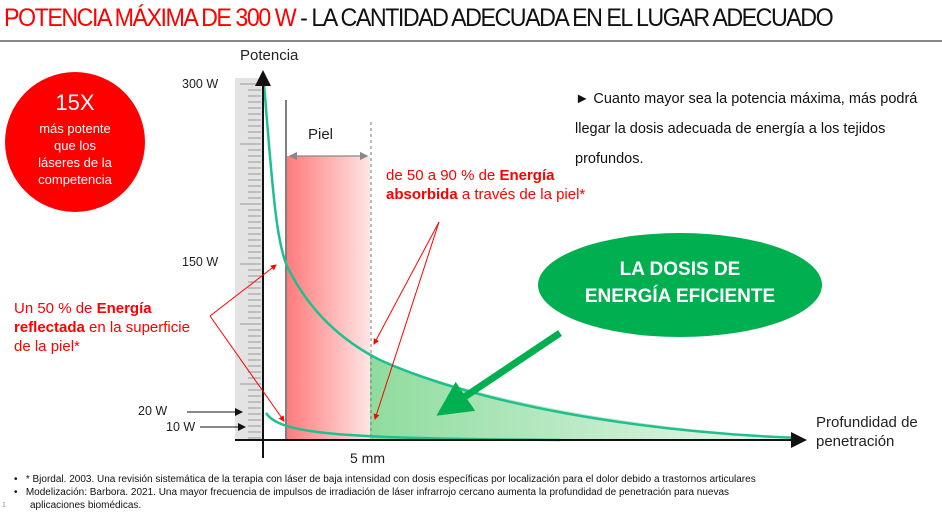  I want to click on x-axis-label: Profundidad de penetración, so click(867, 432).